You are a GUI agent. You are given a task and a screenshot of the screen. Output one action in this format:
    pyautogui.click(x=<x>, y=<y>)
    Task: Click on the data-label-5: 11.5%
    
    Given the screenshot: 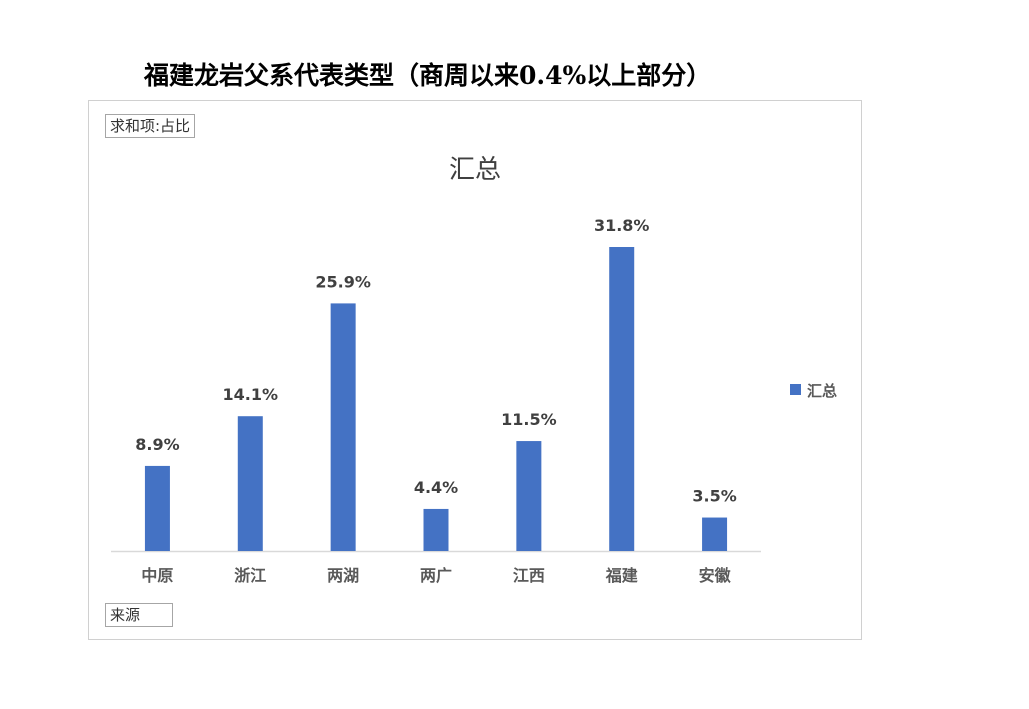 What is the action you would take?
    pyautogui.click(x=529, y=419)
    